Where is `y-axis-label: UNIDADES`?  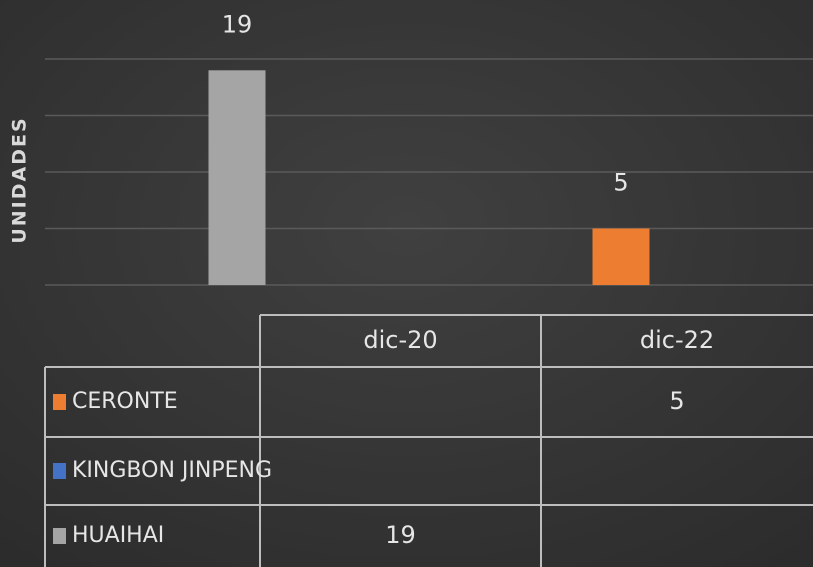 y-axis-label: UNIDADES is located at coordinates (20, 179).